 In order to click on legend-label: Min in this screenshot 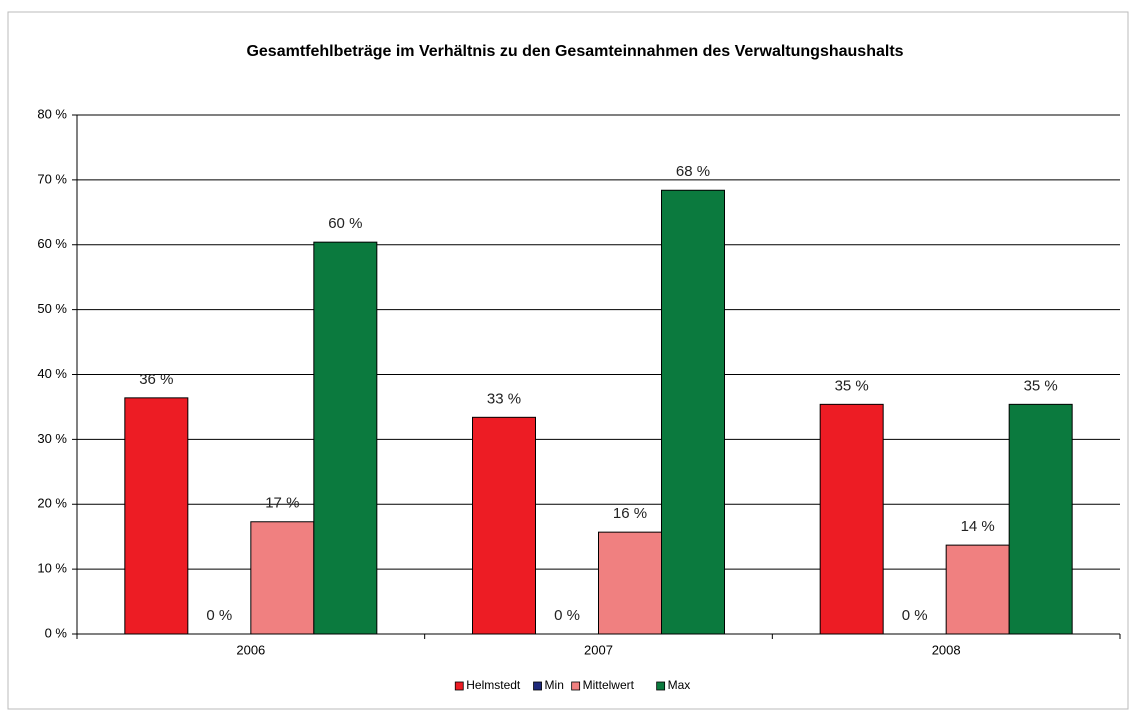, I will do `click(554, 685)`.